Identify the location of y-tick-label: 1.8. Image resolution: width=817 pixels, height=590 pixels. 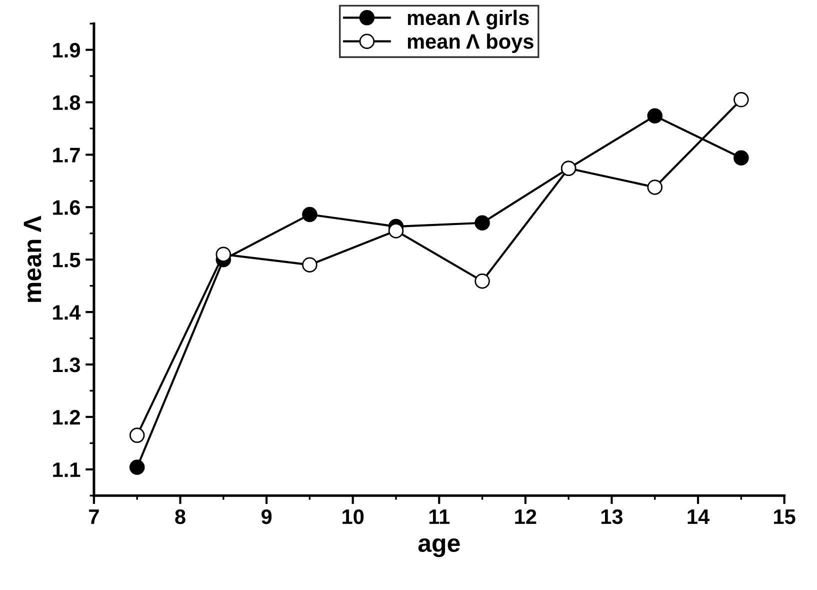
(66, 102).